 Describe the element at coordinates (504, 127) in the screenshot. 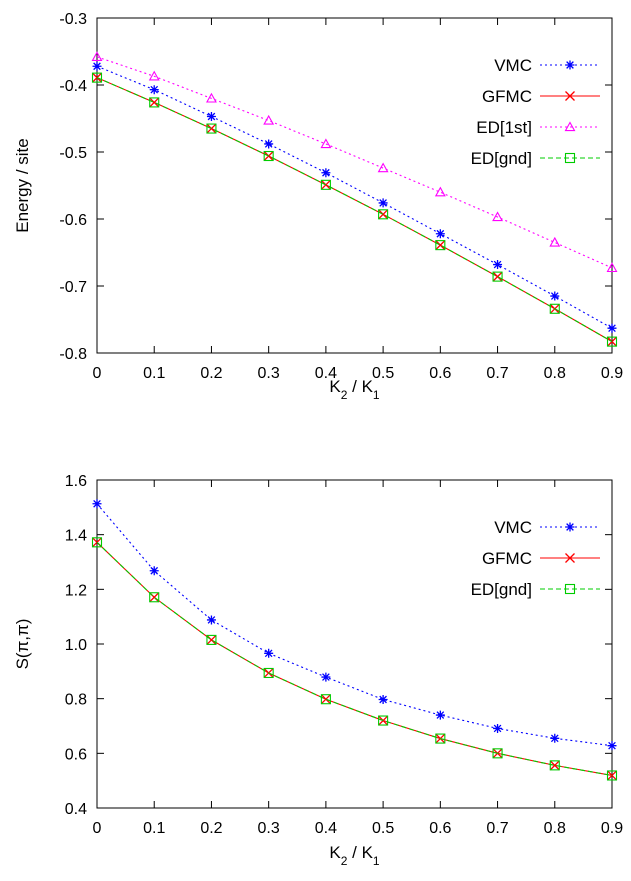

I see `legend-label: ED[1st]` at that location.